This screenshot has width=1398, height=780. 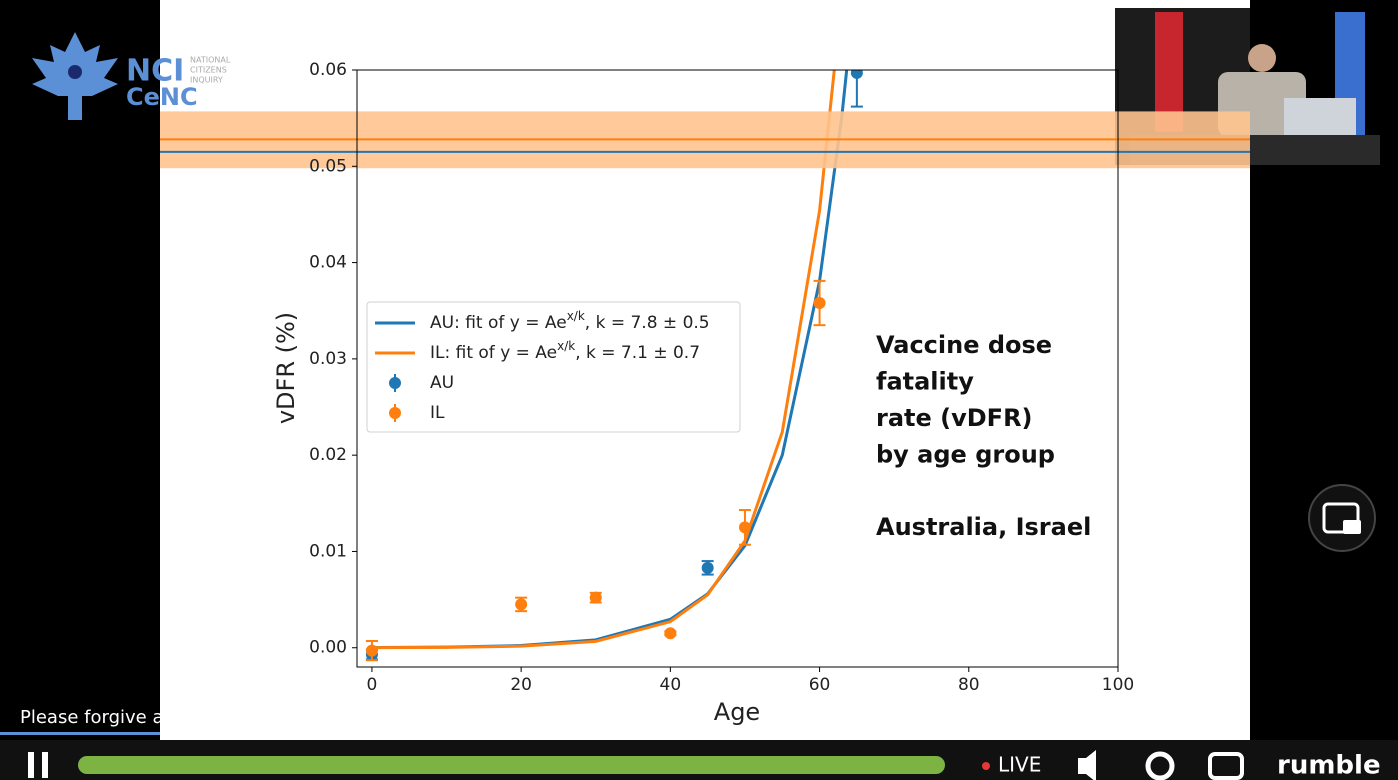 What do you see at coordinates (820, 685) in the screenshot?
I see `x-tick-label: 60` at bounding box center [820, 685].